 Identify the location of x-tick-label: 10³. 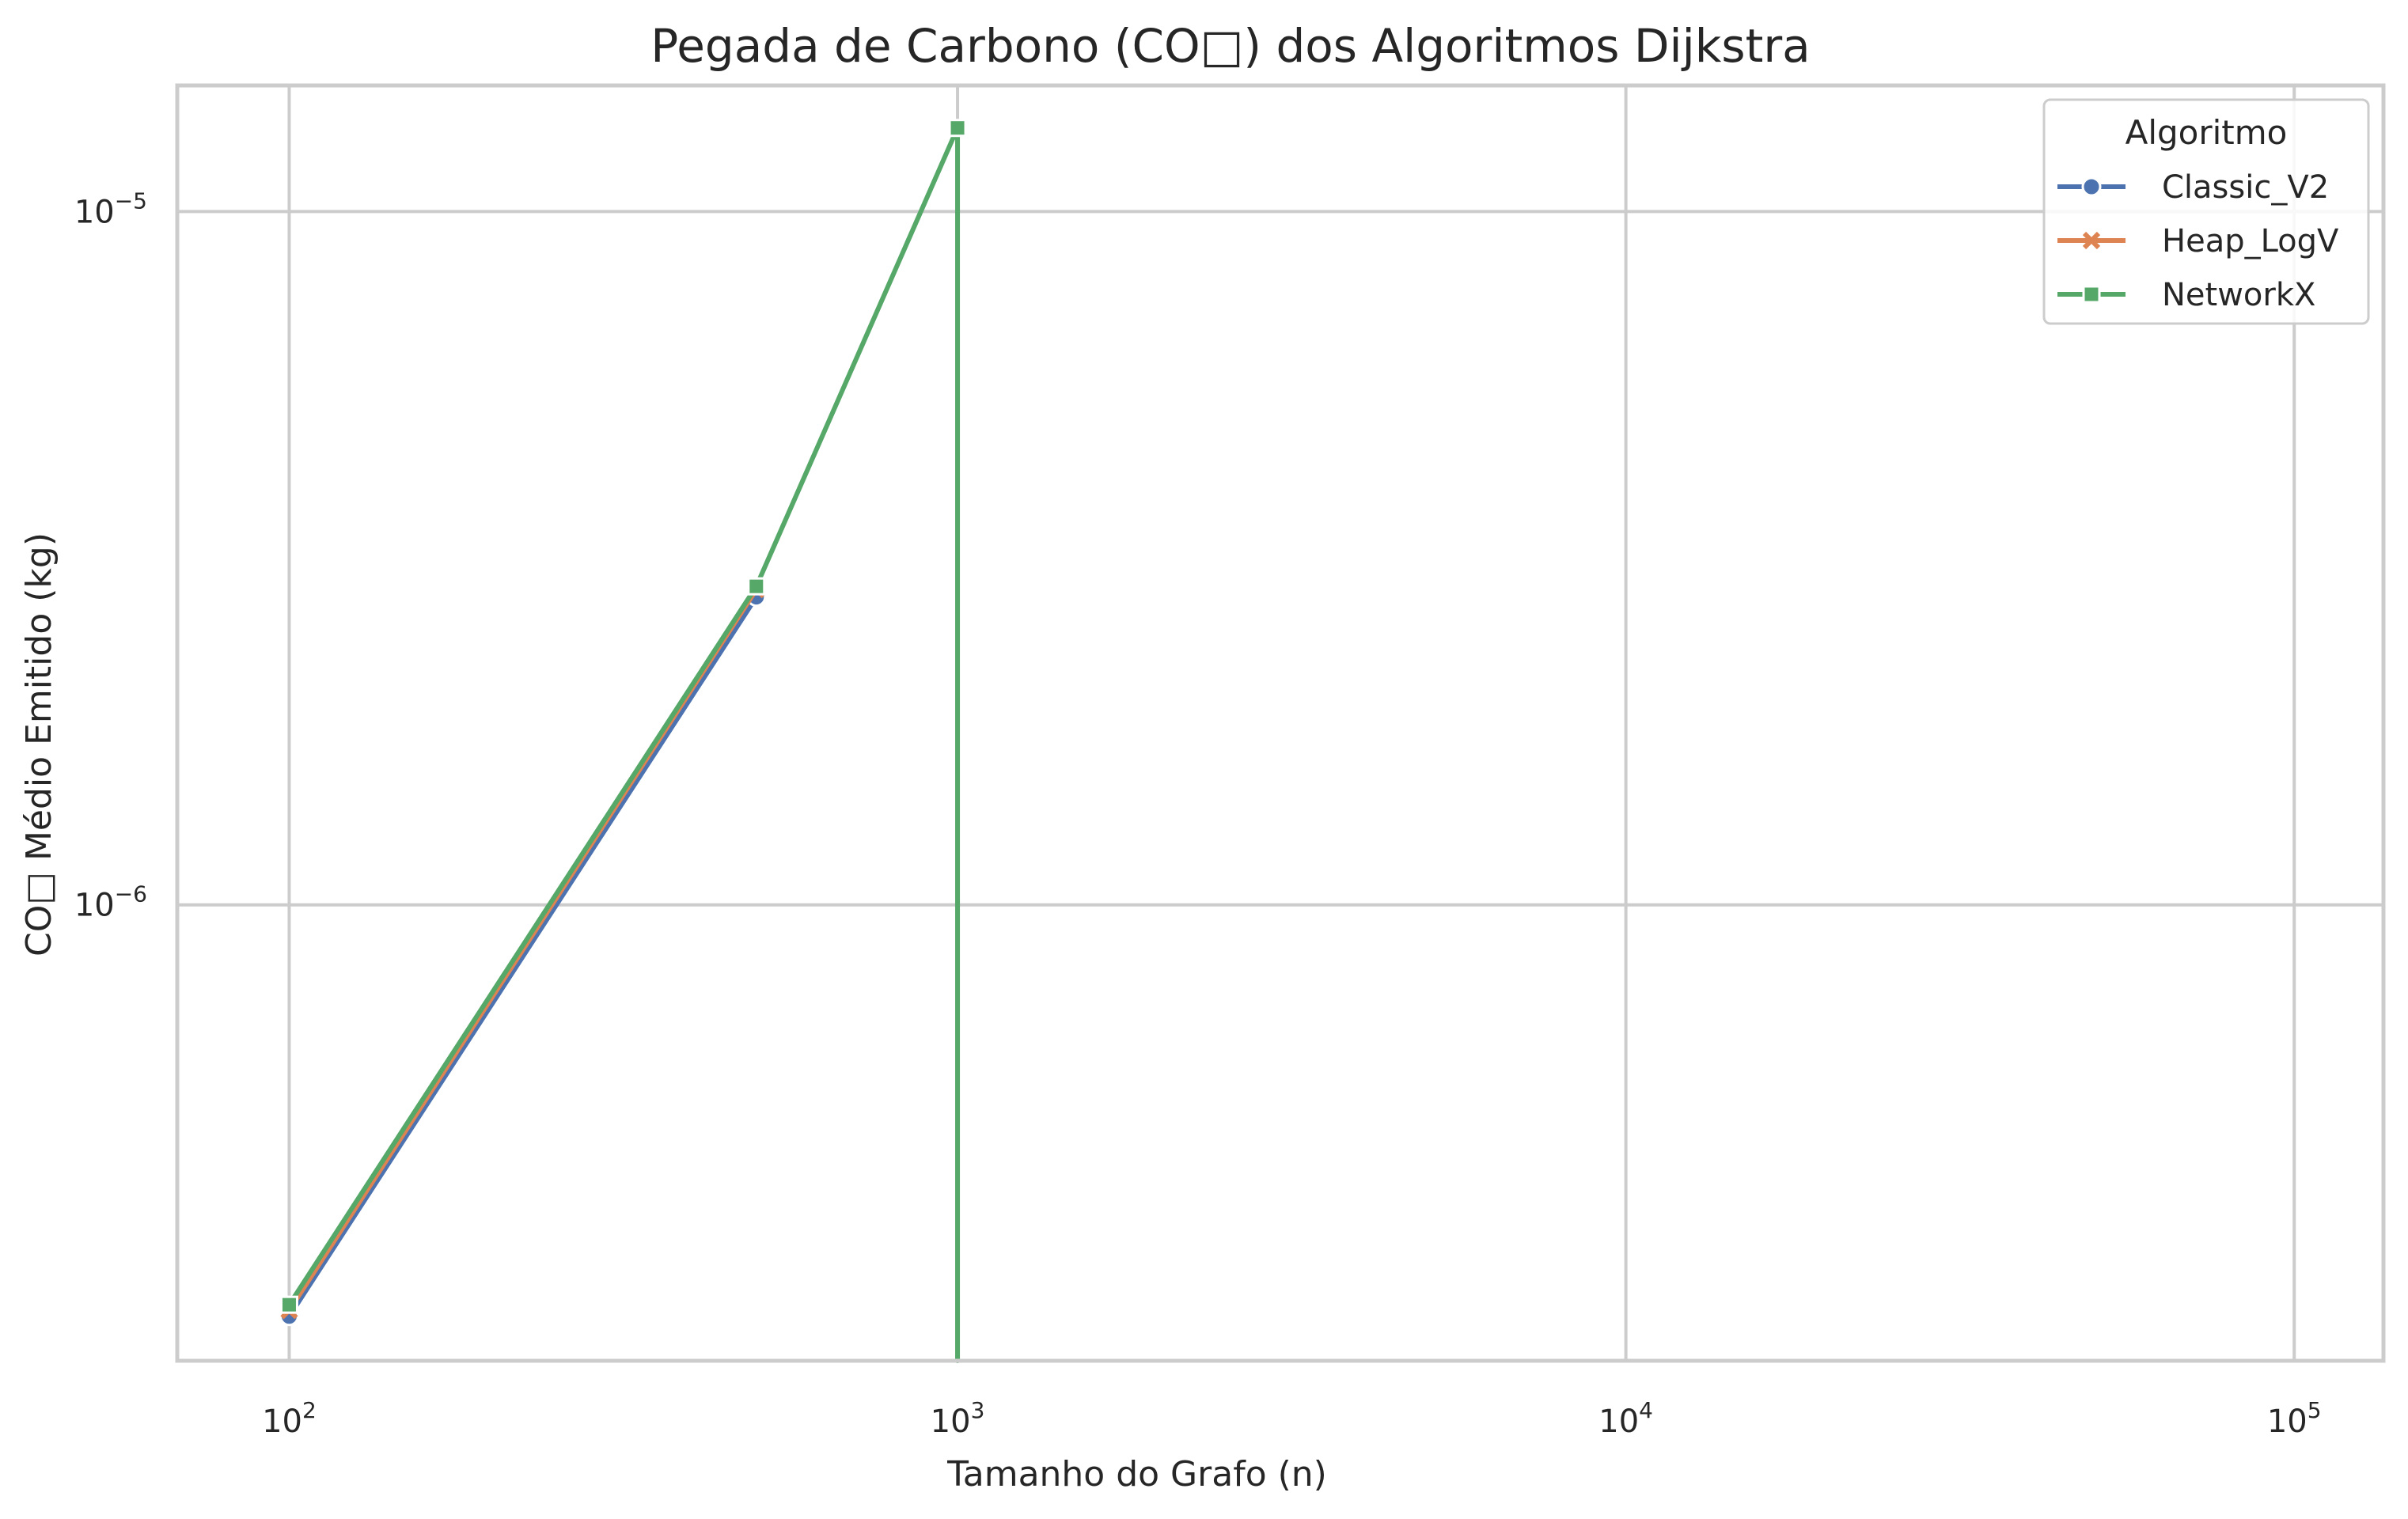
(958, 1418).